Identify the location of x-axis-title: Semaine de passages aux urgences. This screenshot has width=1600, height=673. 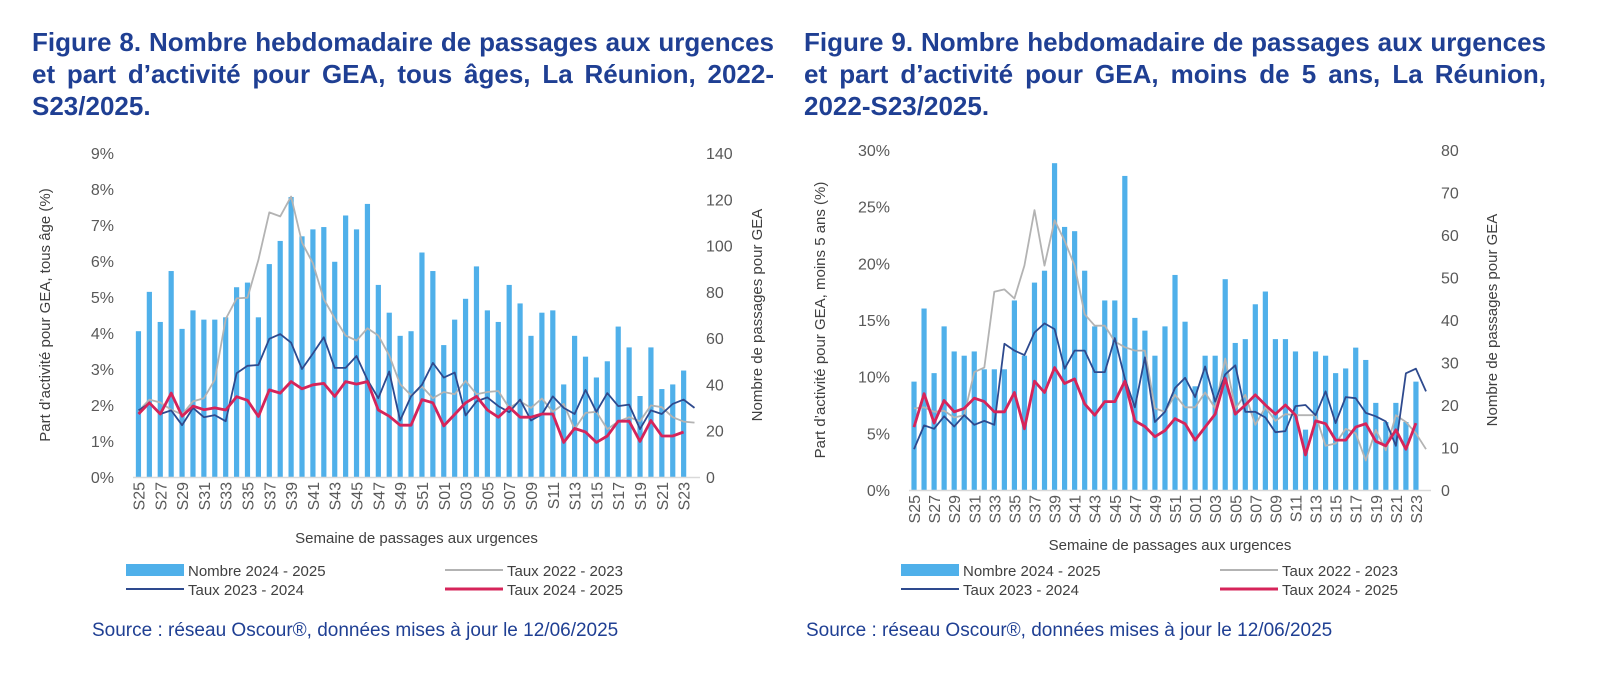
(1170, 545).